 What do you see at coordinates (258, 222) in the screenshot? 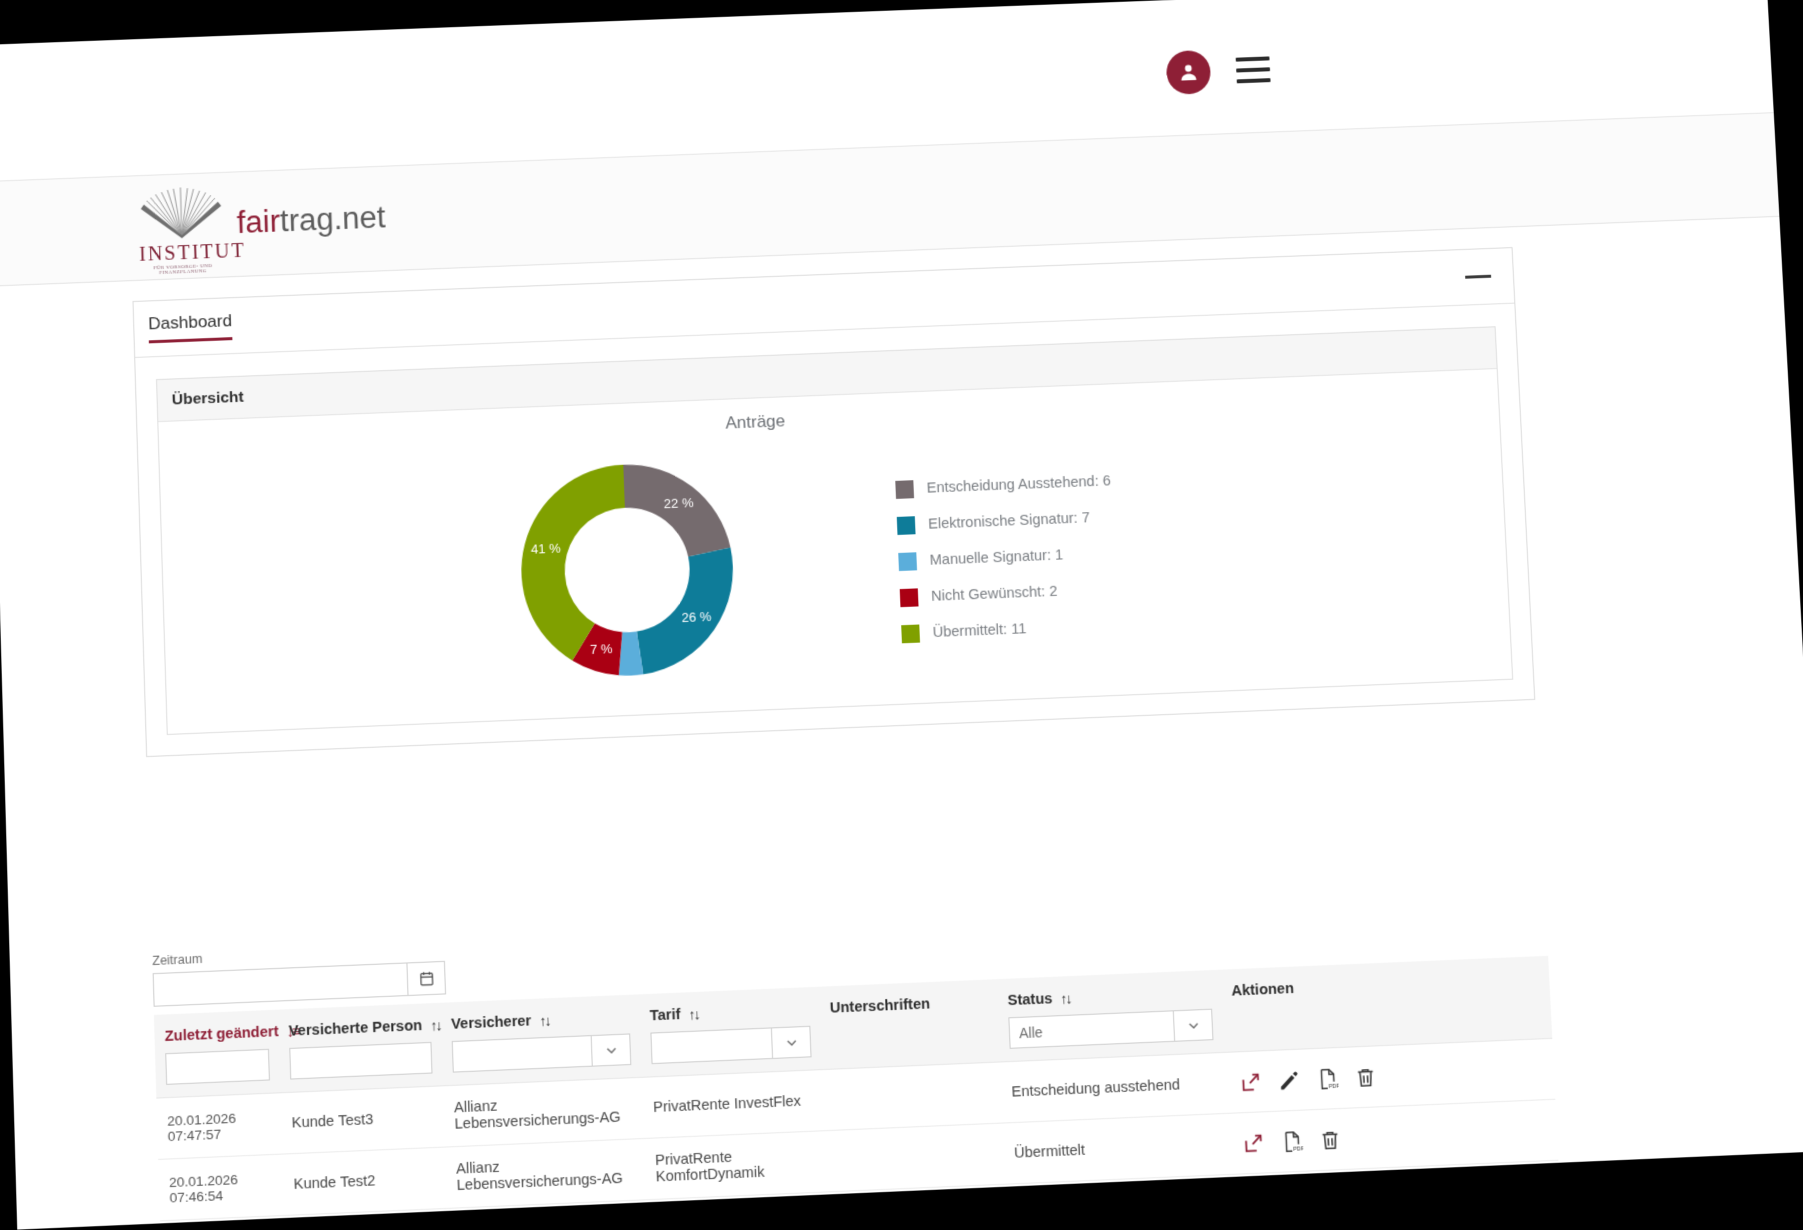
I see `brand-word-fair: fair` at bounding box center [258, 222].